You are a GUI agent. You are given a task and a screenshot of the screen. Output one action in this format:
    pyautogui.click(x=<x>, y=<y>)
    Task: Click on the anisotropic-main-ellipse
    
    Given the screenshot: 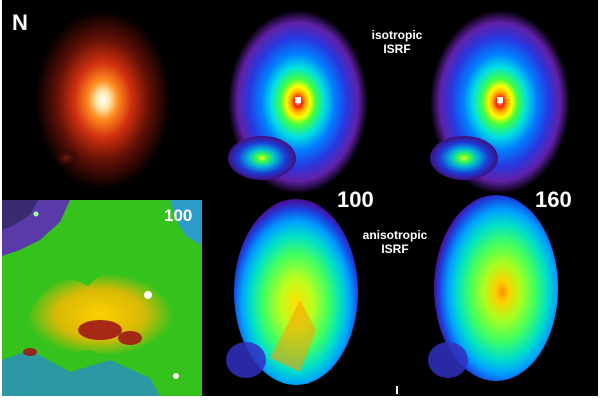 What is the action you would take?
    pyautogui.click(x=296, y=292)
    